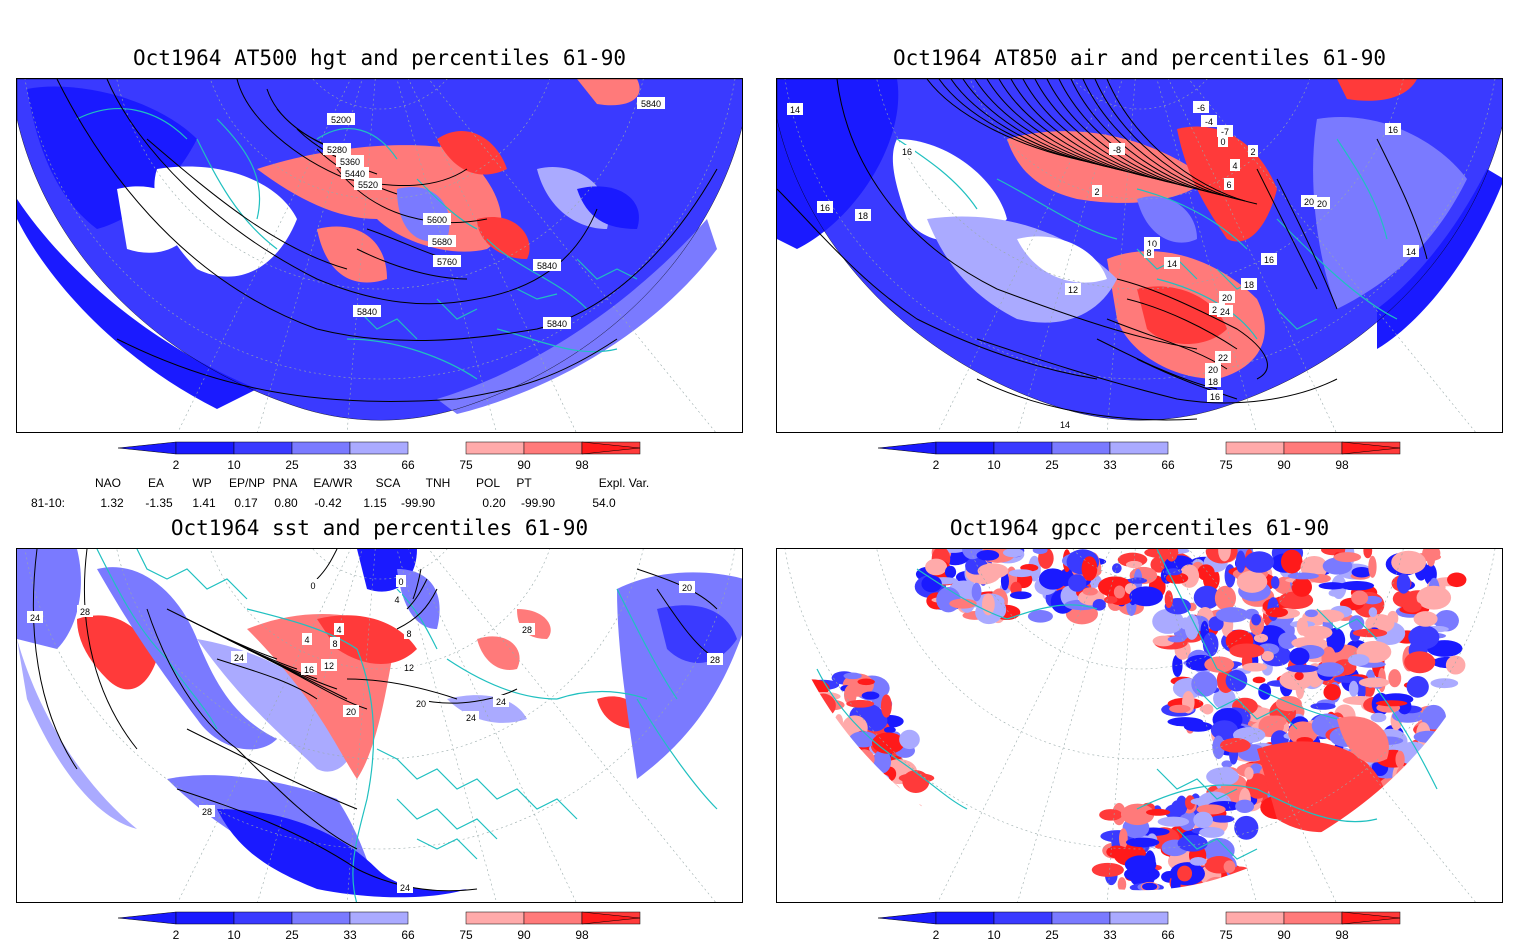 The width and height of the screenshot is (1520, 946). What do you see at coordinates (1052, 935) in the screenshot?
I see `colorbar-tick-label: 25` at bounding box center [1052, 935].